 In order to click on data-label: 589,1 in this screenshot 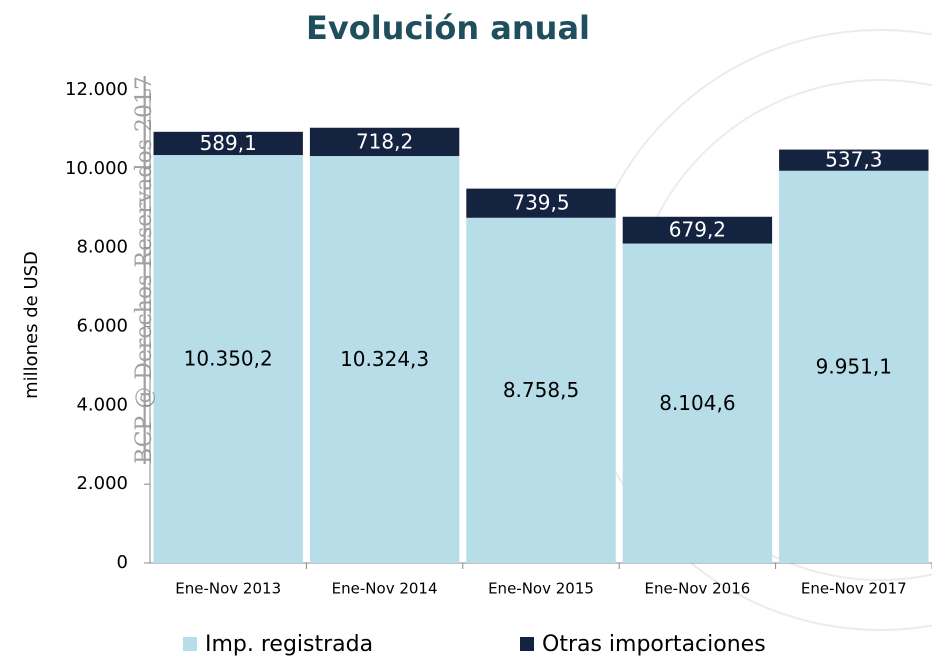, I will do `click(228, 143)`.